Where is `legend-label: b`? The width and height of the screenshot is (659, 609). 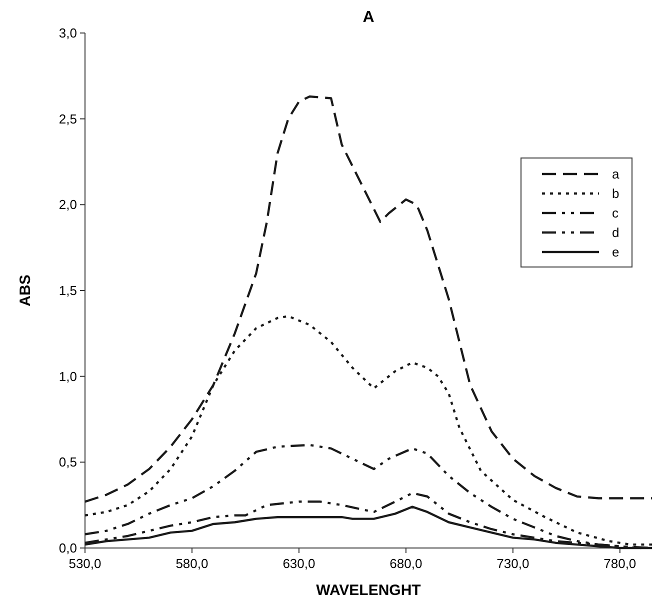
legend-label: b is located at coordinates (616, 194).